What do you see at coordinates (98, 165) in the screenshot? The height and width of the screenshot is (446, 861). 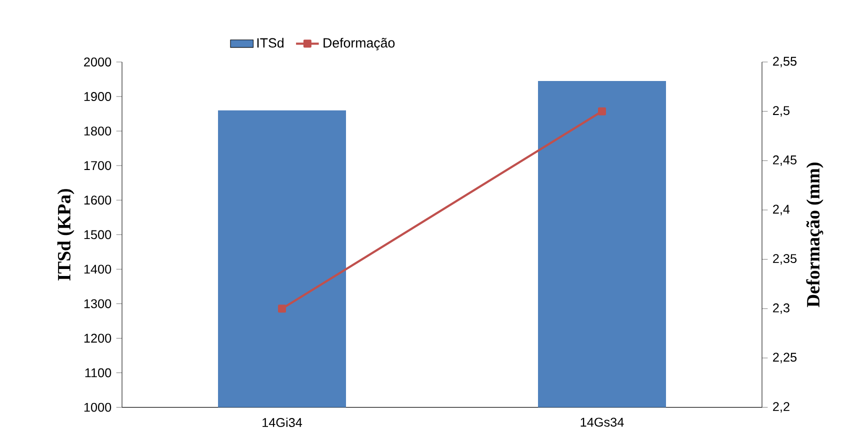 I see `y-tick-label: 1700` at bounding box center [98, 165].